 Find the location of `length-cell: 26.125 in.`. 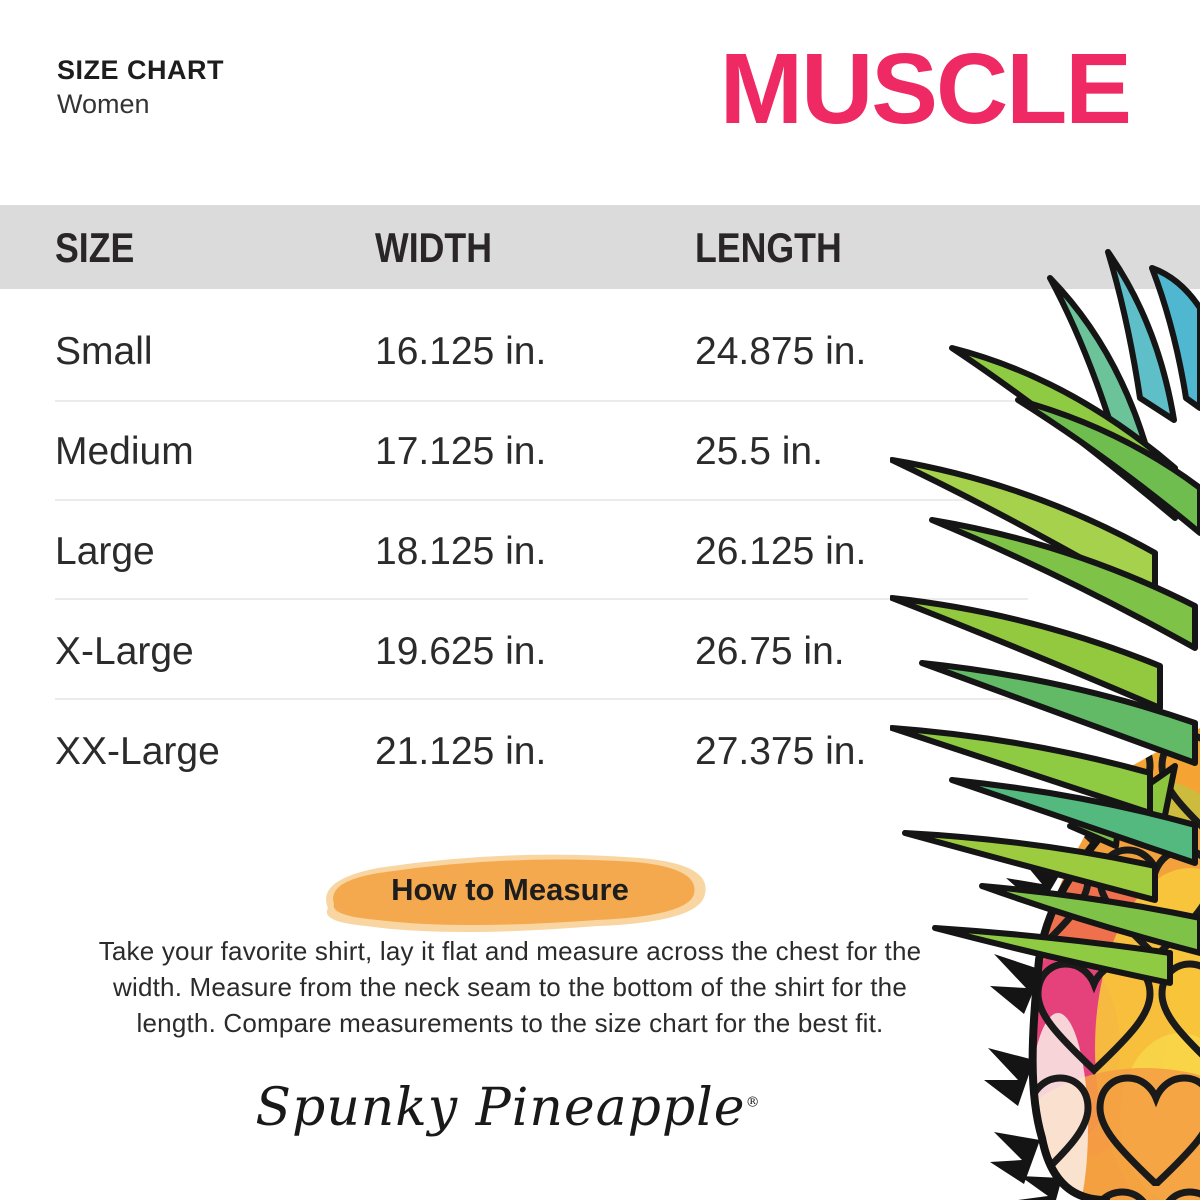

length-cell: 26.125 in. is located at coordinates (781, 551).